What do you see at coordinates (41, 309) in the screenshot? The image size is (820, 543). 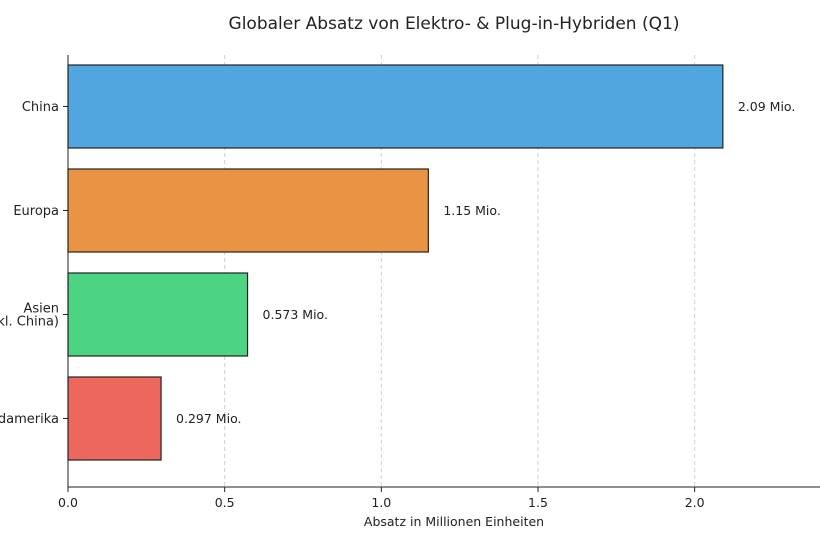 I see `category-label: Asien` at bounding box center [41, 309].